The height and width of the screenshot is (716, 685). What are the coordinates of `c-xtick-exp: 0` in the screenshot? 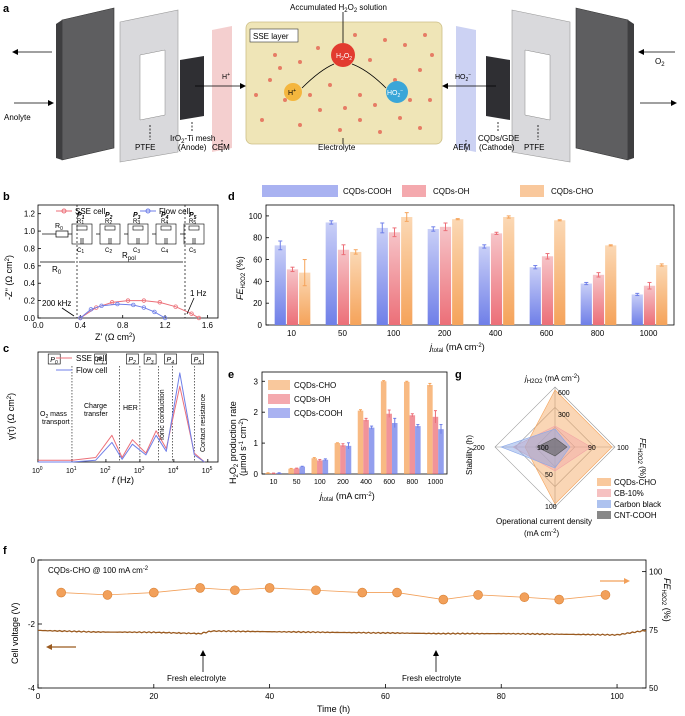 It's located at (41, 469).